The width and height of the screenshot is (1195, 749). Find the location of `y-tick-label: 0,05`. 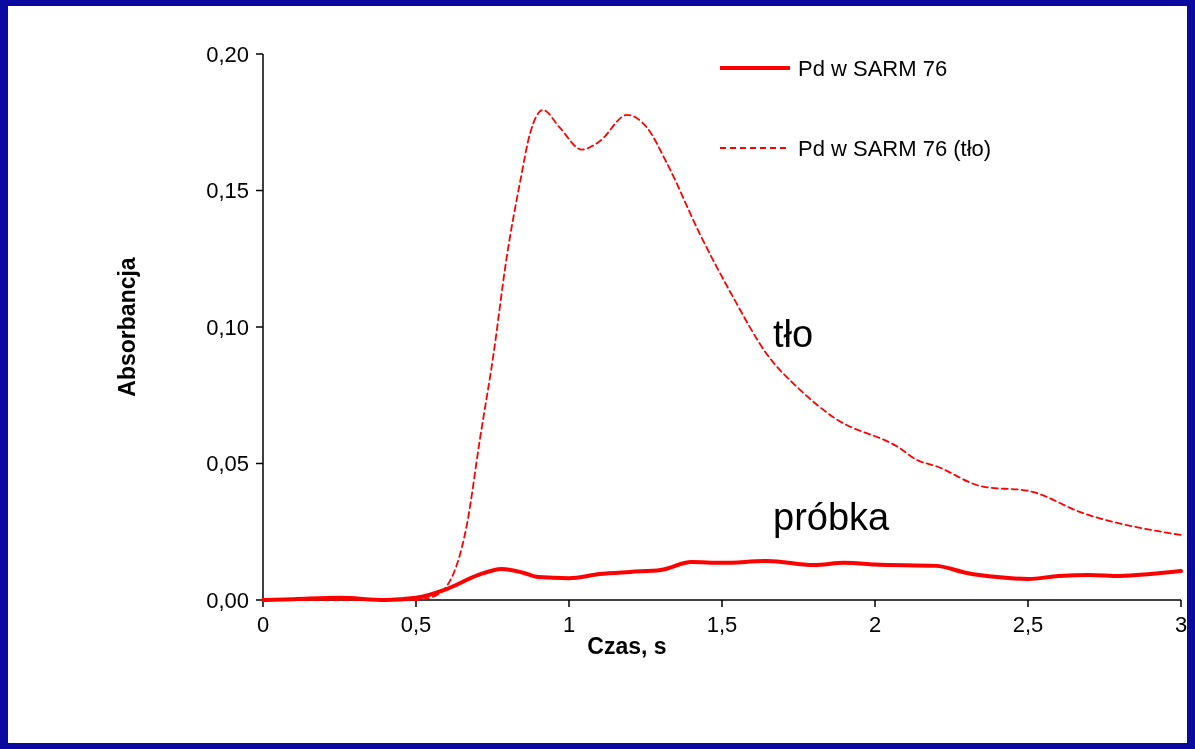

y-tick-label: 0,05 is located at coordinates (227, 464).